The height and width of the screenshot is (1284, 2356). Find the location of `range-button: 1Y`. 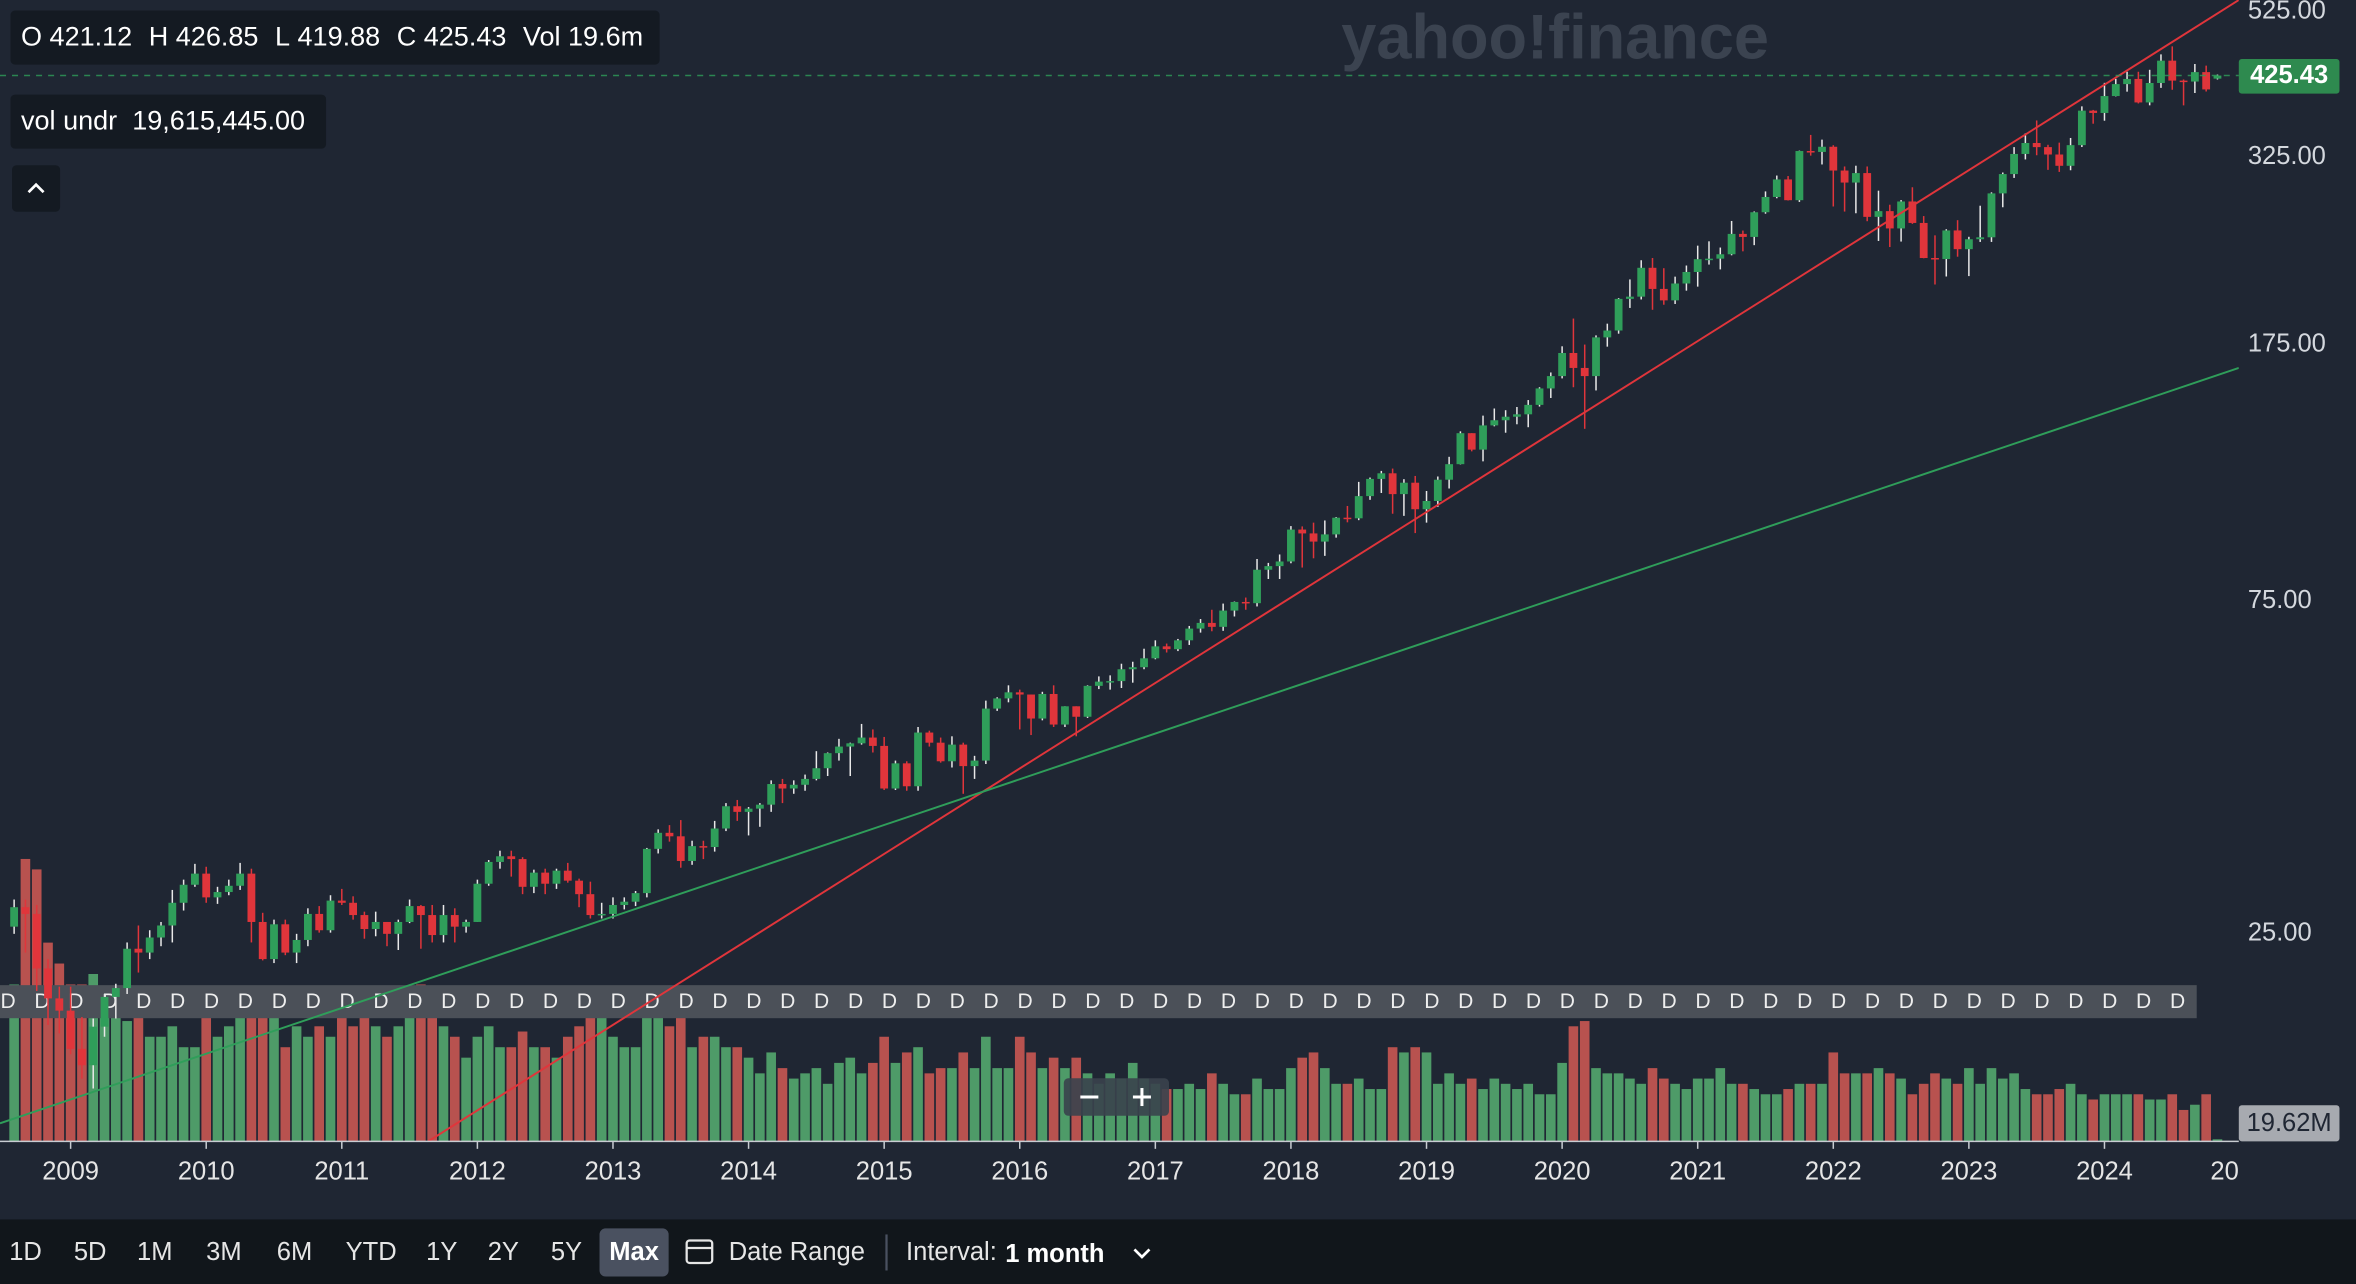

range-button: 1Y is located at coordinates (441, 1252).